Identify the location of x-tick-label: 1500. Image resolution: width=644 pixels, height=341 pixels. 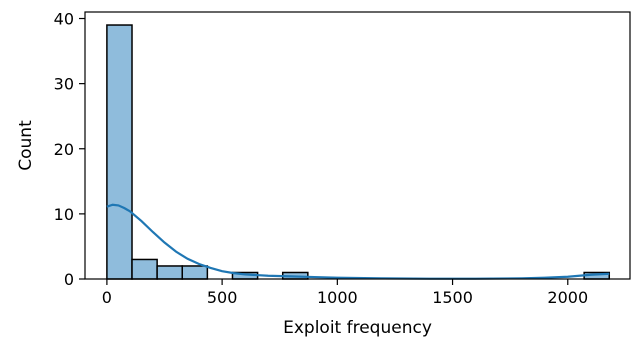
(452, 297).